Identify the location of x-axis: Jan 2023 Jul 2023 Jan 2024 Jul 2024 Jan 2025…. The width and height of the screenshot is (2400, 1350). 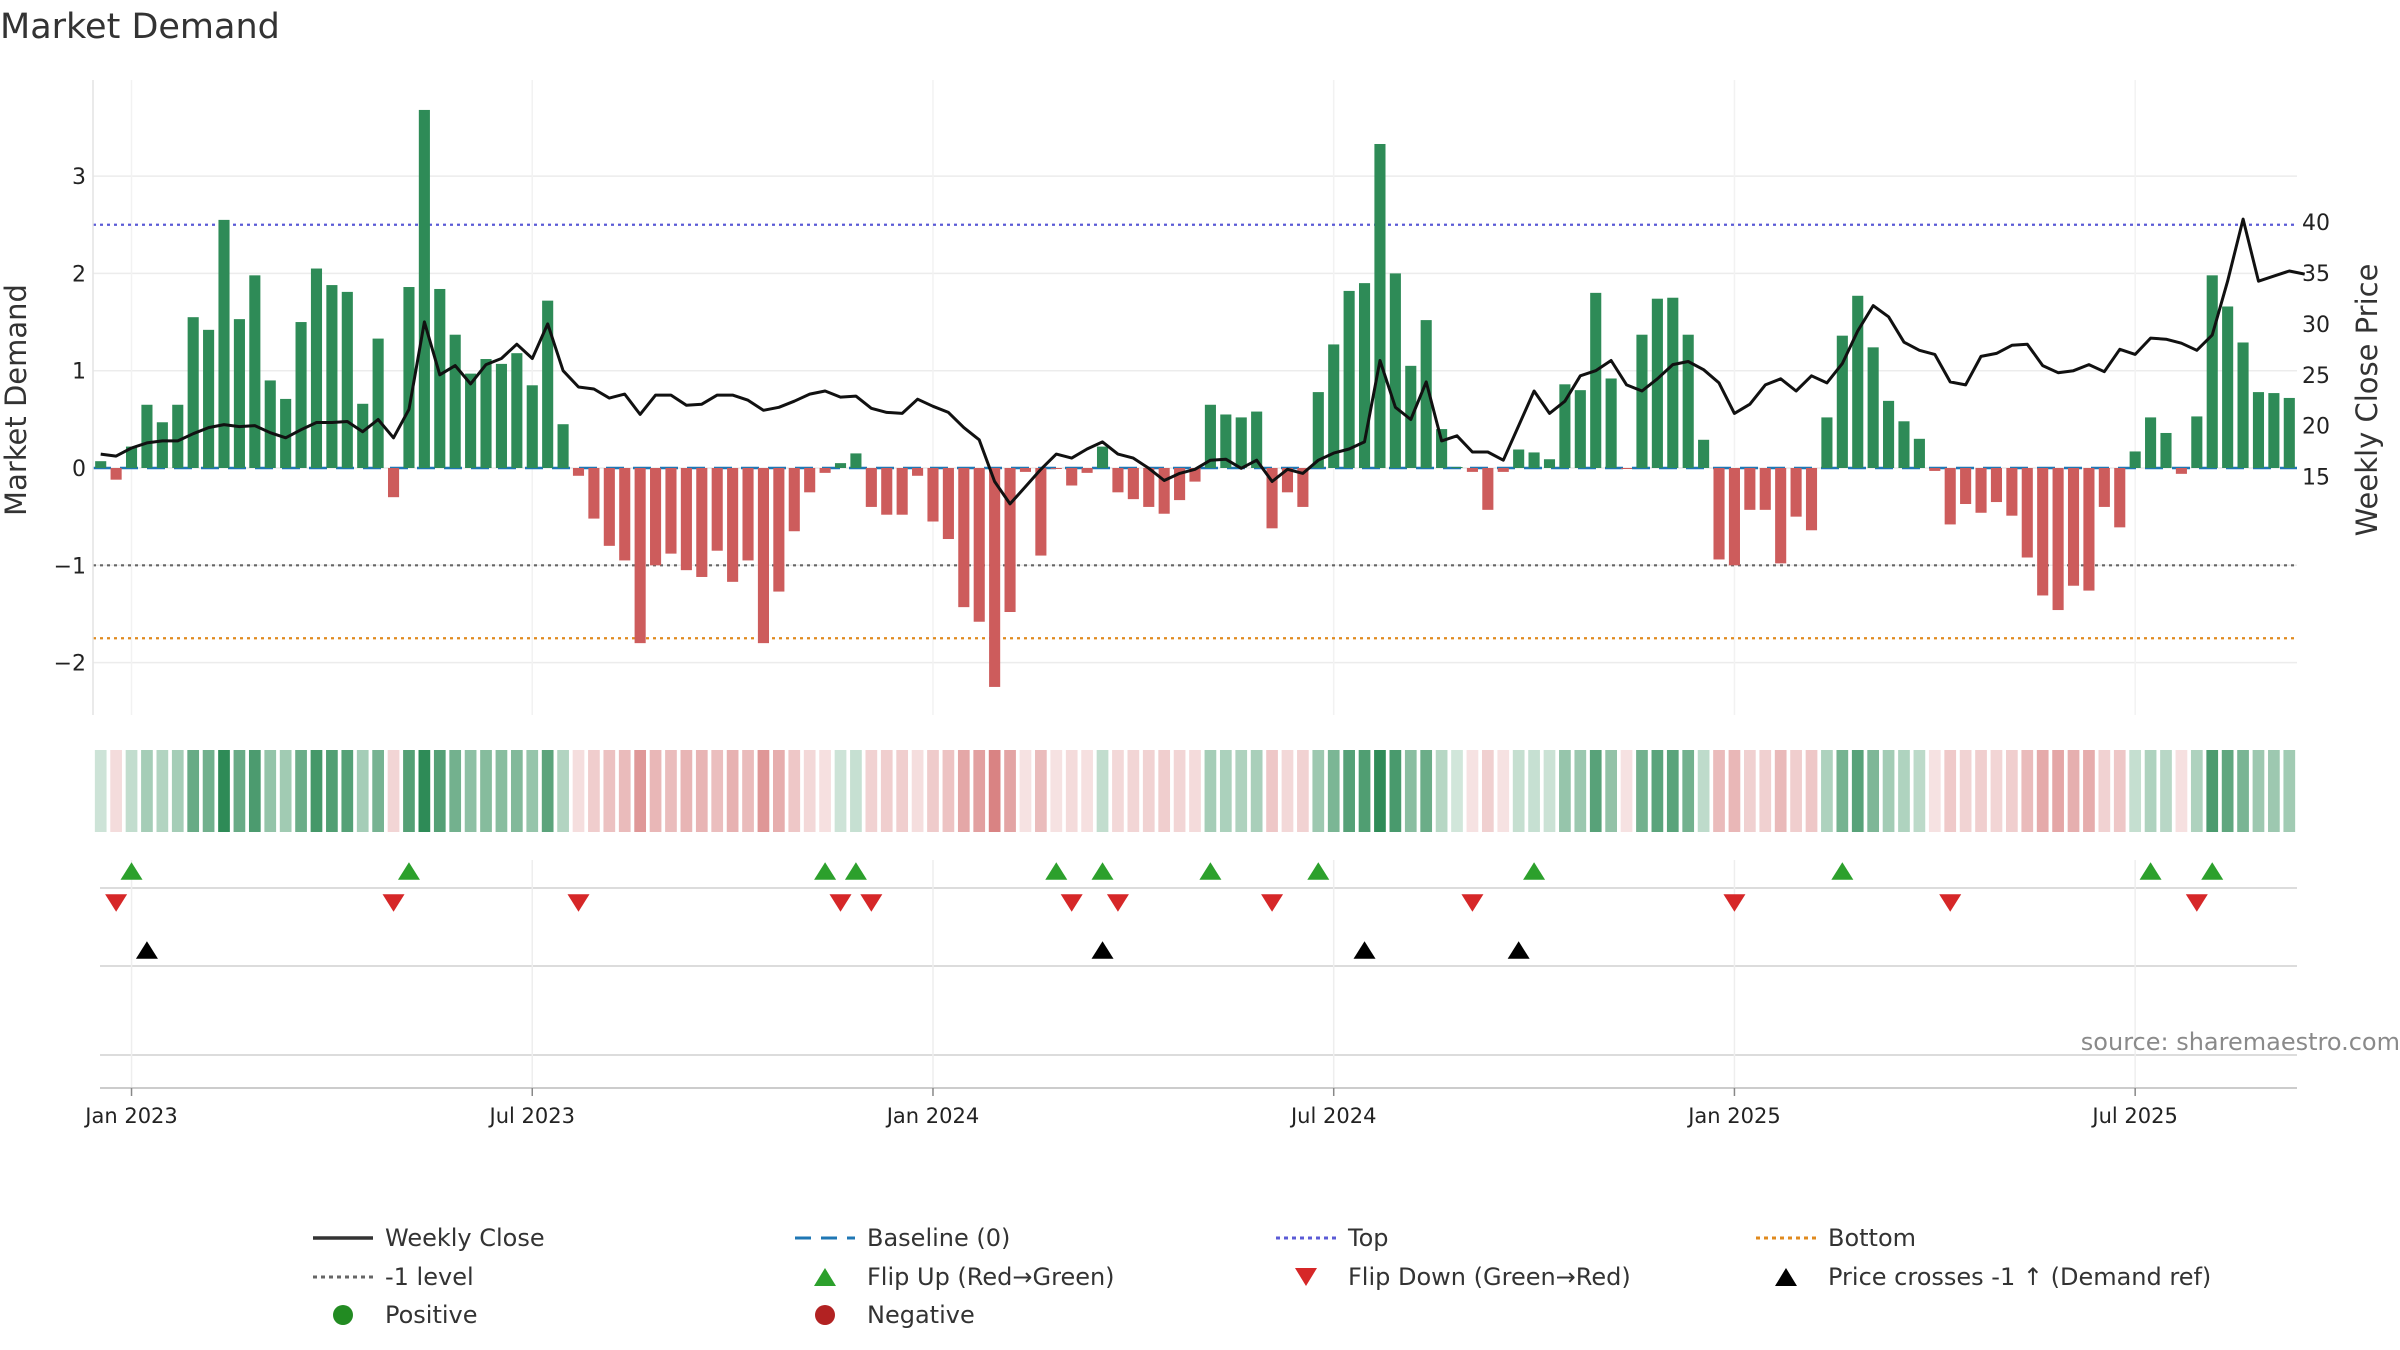
(1190, 1107).